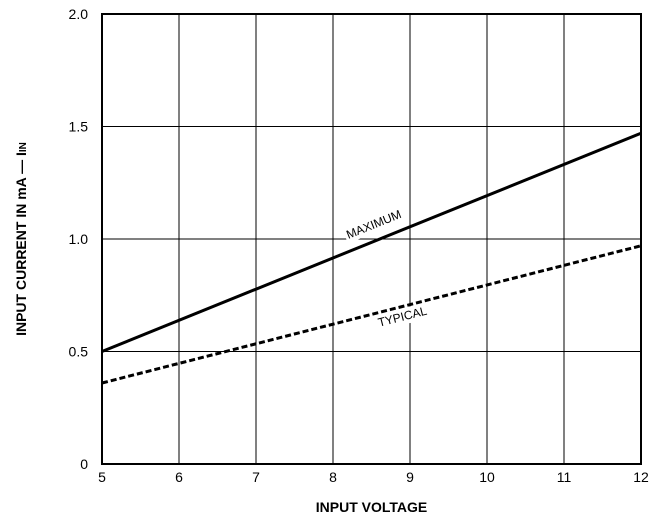 The image size is (667, 519). Describe the element at coordinates (102, 477) in the screenshot. I see `x-tick-label: 5` at that location.